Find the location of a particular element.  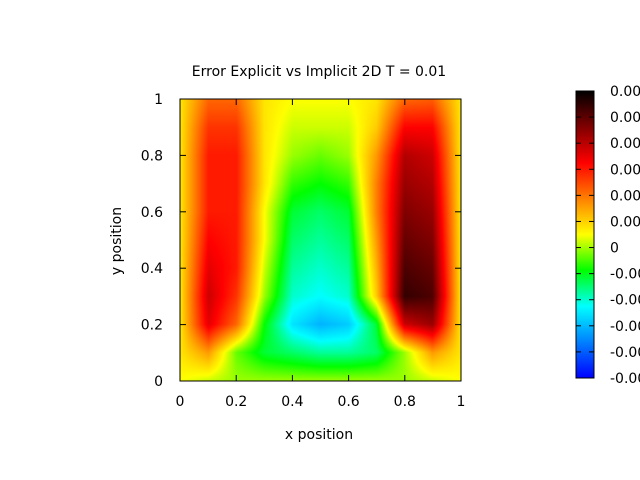

y-tick-label: 0.4 is located at coordinates (152, 269).